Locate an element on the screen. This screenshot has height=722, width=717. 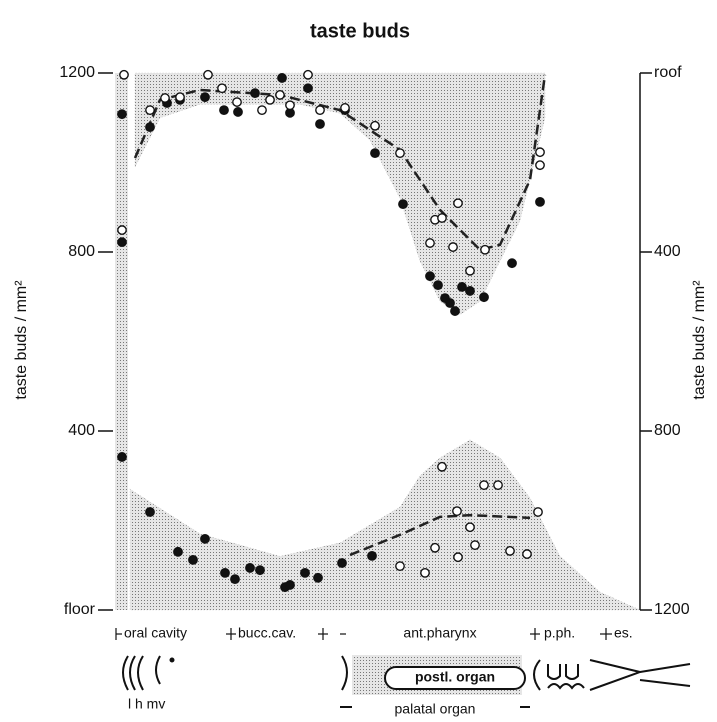
y2-tick-label: 800 is located at coordinates (667, 430).